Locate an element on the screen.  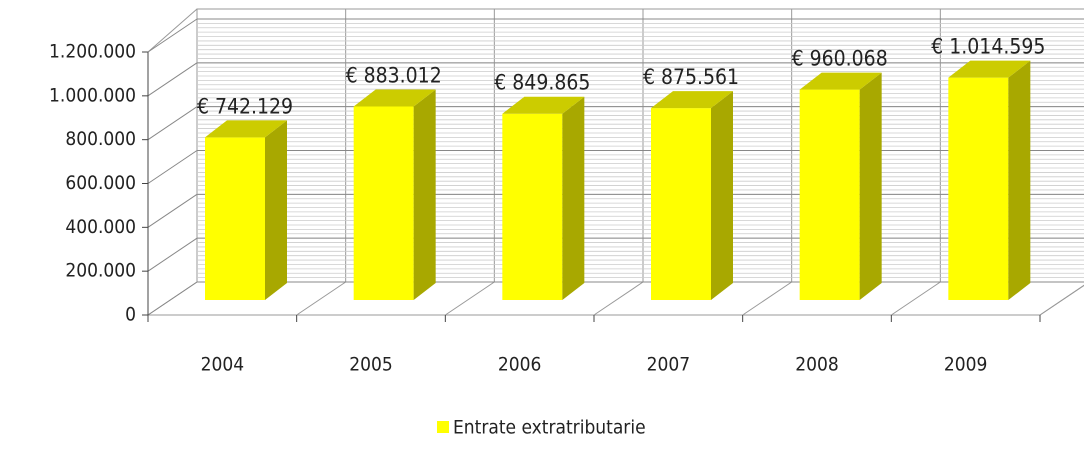
x-tick-label: 2008 is located at coordinates (817, 365).